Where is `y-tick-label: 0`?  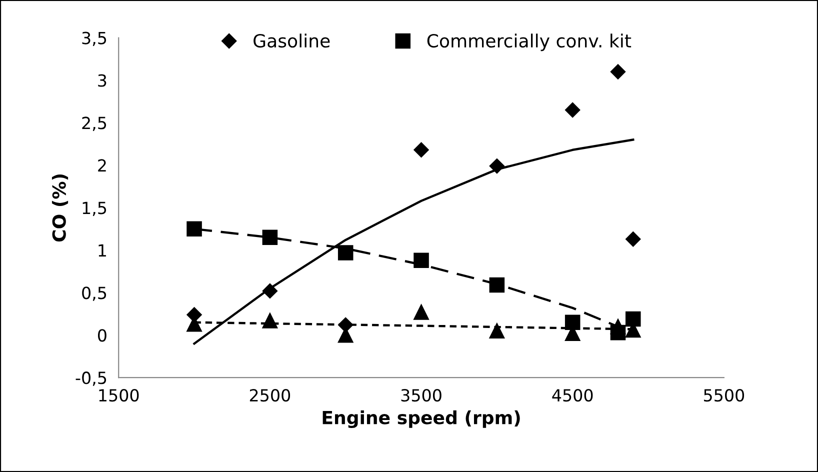
y-tick-label: 0 is located at coordinates (102, 335).